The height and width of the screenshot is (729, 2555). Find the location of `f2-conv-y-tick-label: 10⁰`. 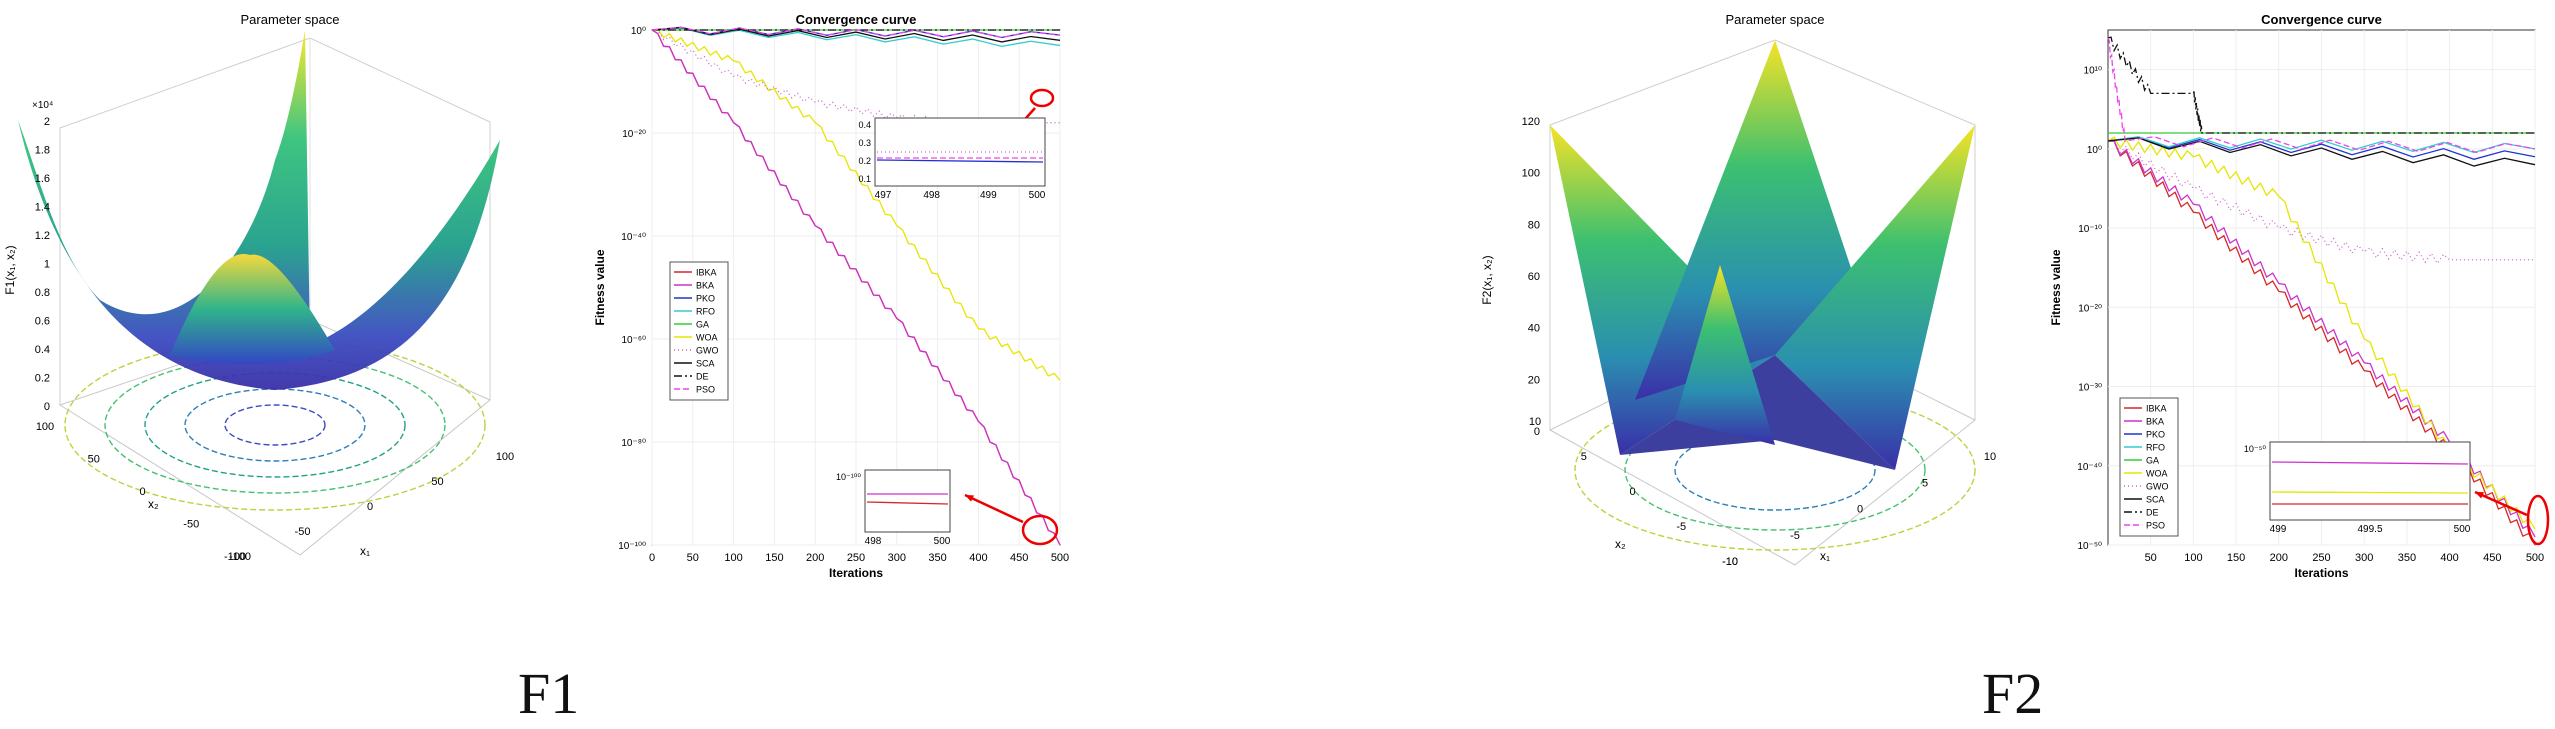

f2-conv-y-tick-label: 10⁰ is located at coordinates (2094, 150).